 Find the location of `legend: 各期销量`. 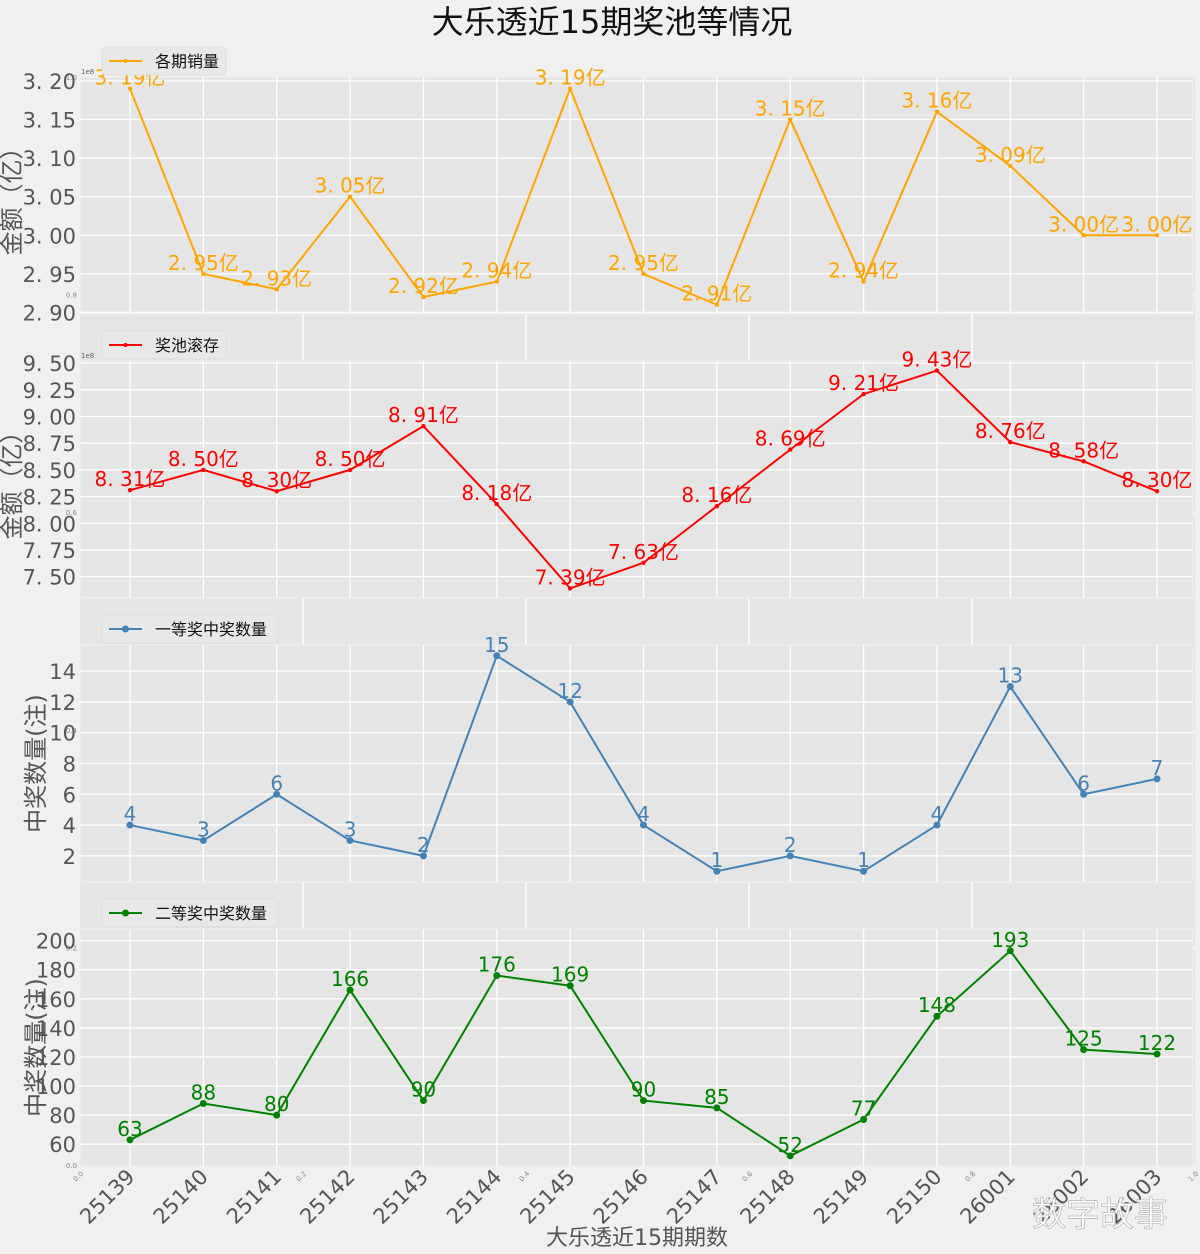

legend: 各期销量 is located at coordinates (164, 61).